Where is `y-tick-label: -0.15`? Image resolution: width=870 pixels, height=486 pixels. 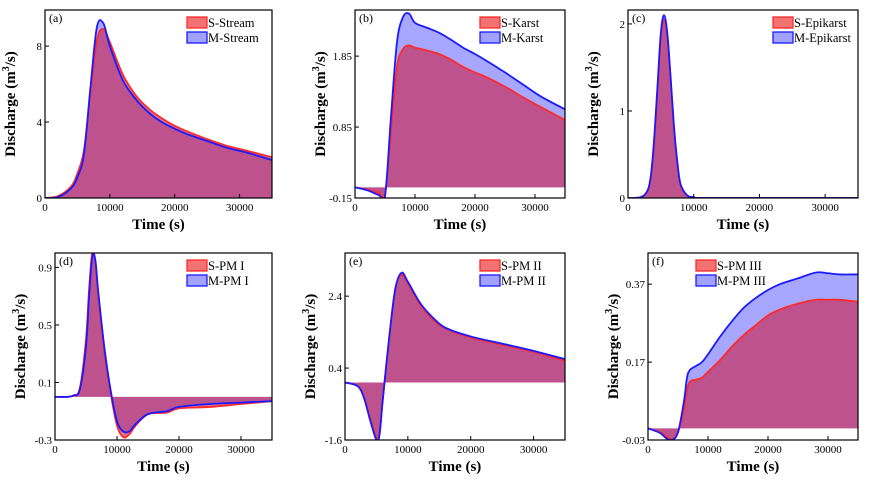 y-tick-label: -0.15 is located at coordinates (340, 199).